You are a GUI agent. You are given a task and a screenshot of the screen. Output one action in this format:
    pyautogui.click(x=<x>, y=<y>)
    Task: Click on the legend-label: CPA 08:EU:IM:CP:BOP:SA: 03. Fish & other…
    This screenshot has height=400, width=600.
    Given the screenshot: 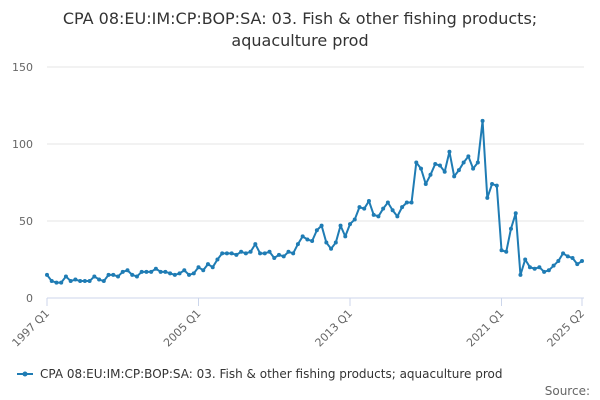 What is the action you would take?
    pyautogui.click(x=271, y=374)
    